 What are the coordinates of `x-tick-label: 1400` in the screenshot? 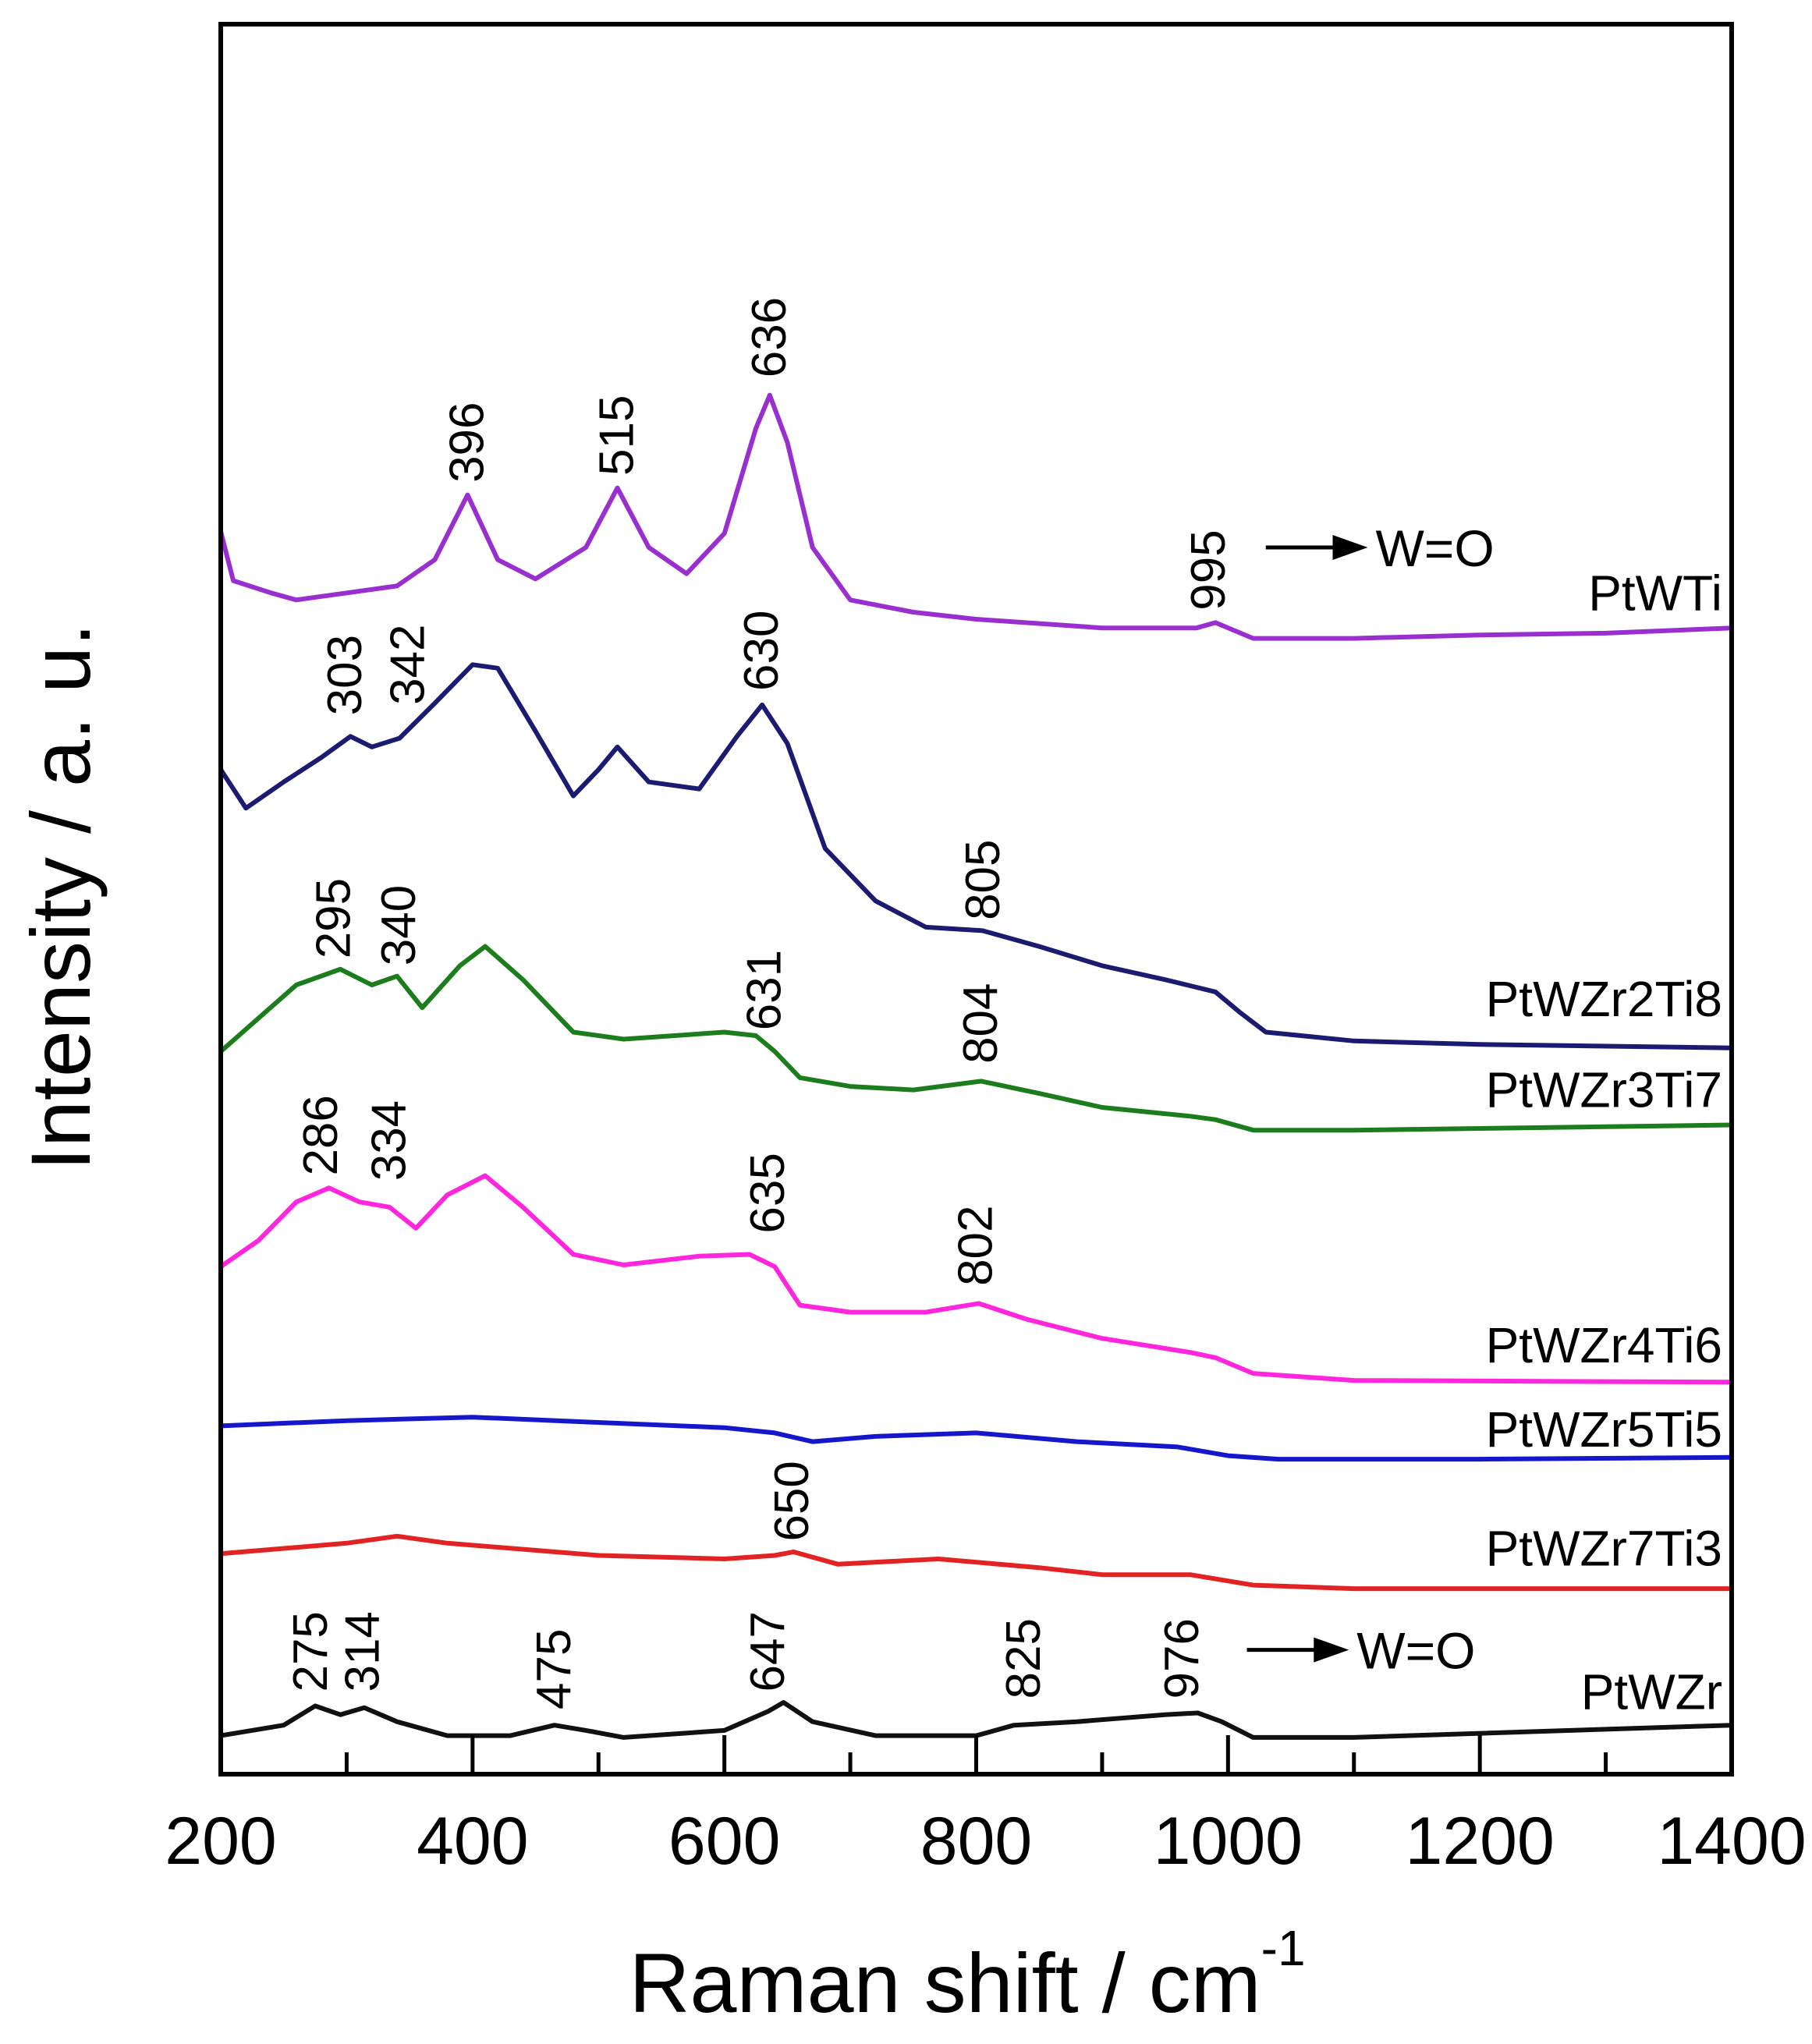 It's located at (1731, 1842).